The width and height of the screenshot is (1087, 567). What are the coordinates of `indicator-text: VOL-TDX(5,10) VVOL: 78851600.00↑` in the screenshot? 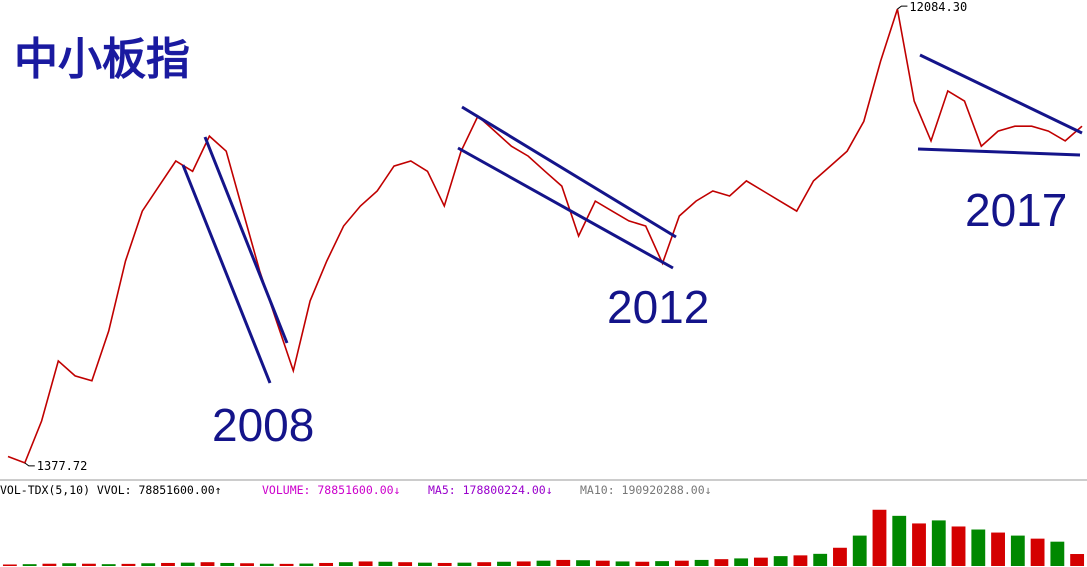 It's located at (111, 490).